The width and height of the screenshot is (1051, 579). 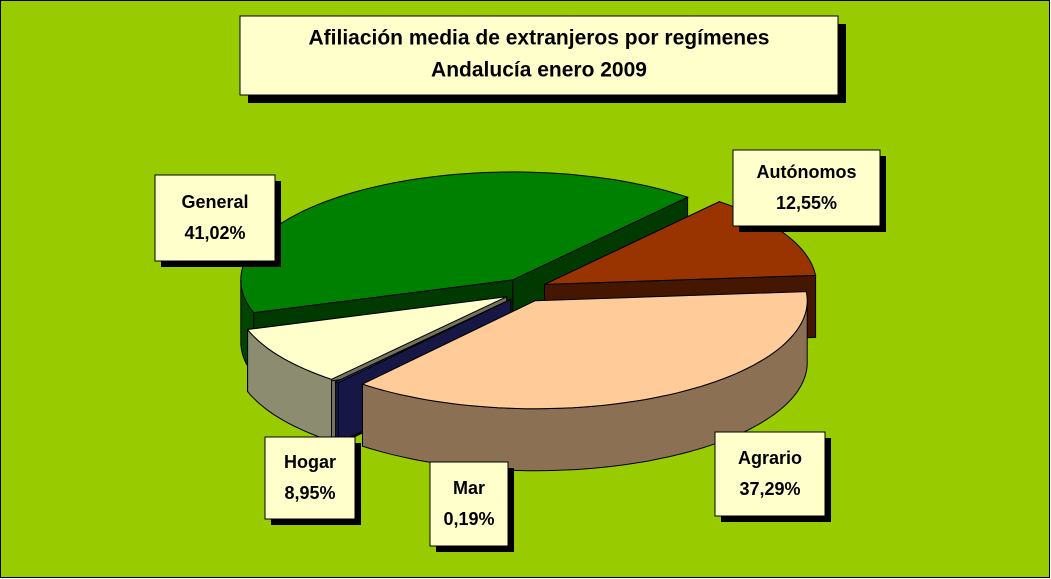 I want to click on category-label: Mar, so click(x=469, y=488).